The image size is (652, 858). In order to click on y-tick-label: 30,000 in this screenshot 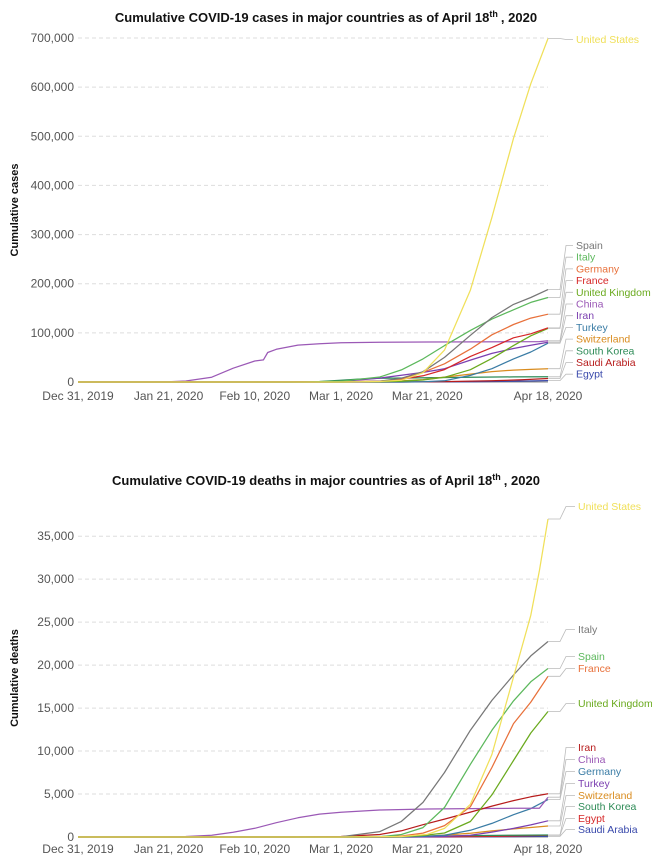, I will do `click(55, 579)`.